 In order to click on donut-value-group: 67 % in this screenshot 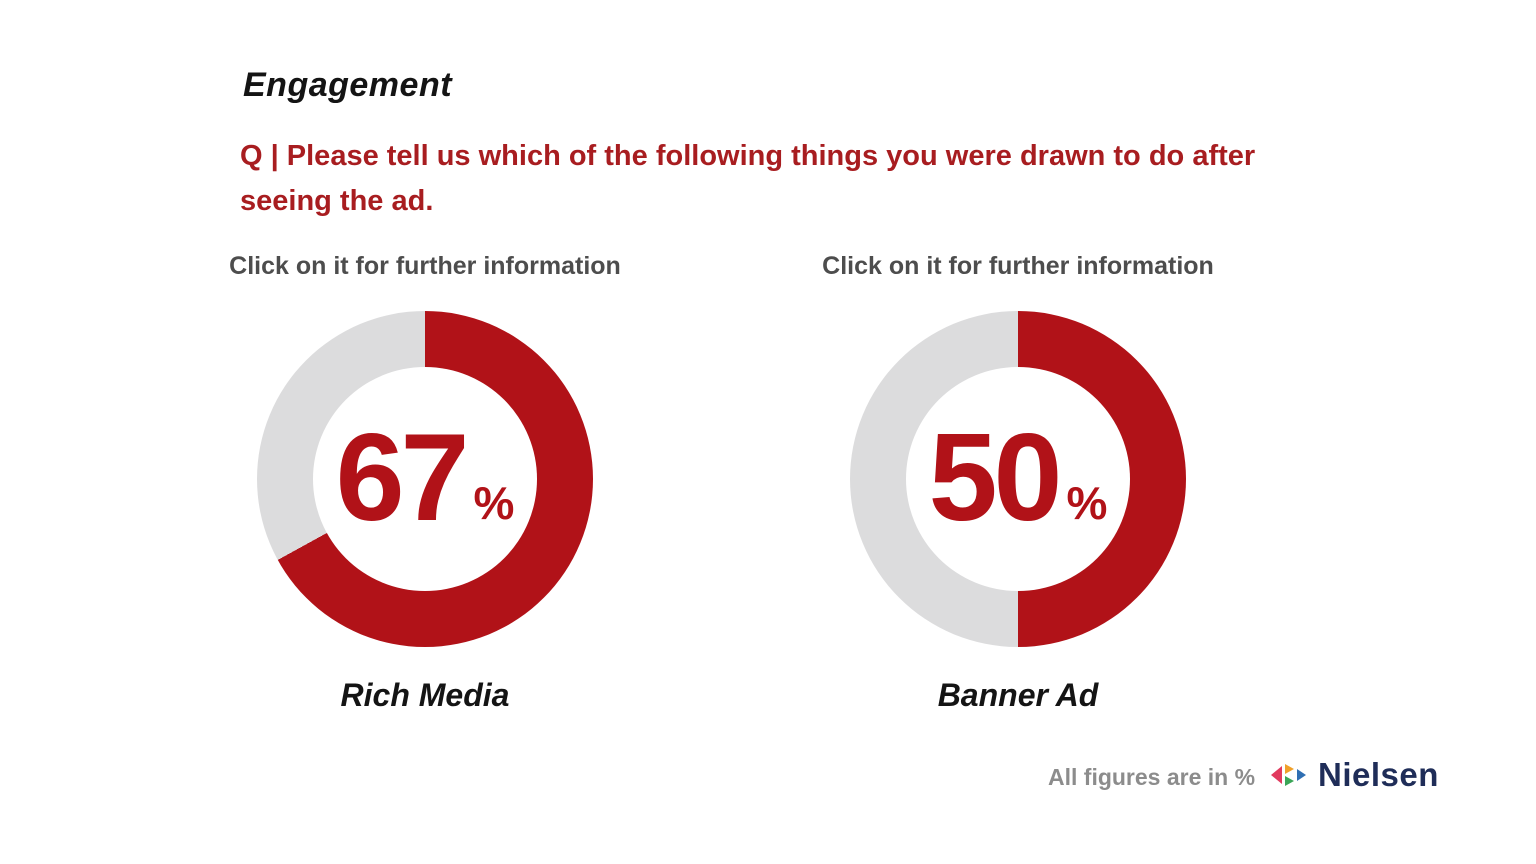, I will do `click(425, 478)`.